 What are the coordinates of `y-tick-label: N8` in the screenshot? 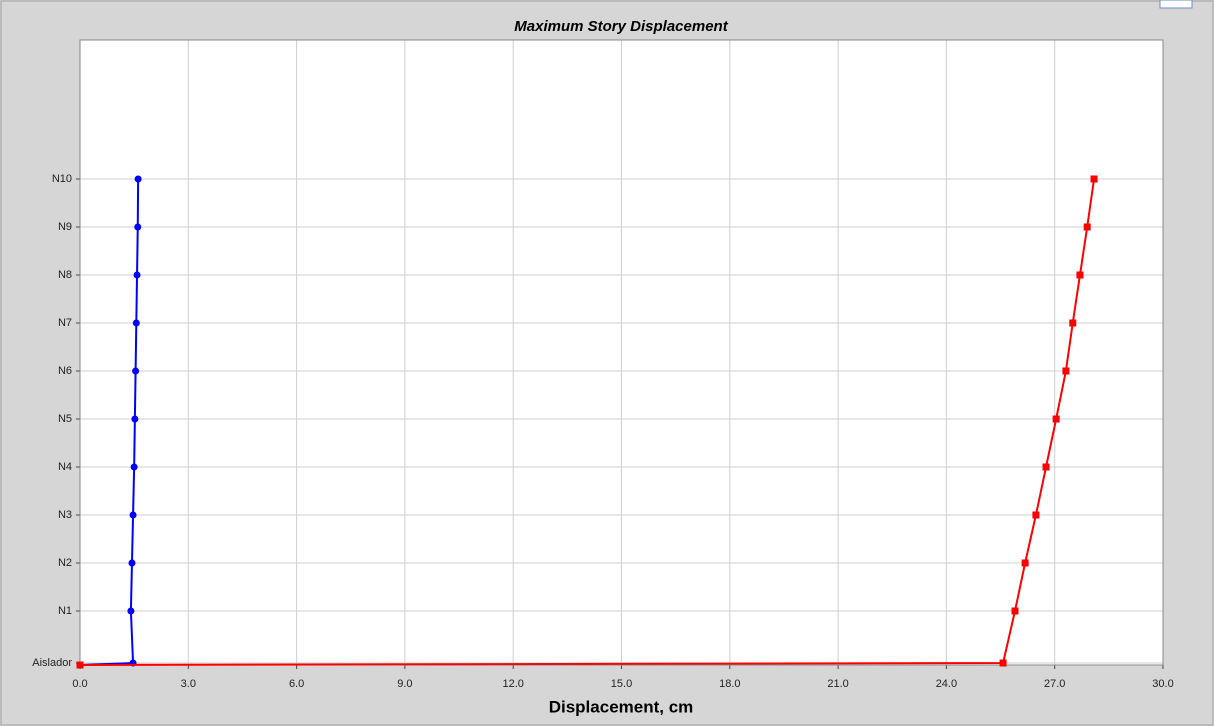 It's located at (65, 275).